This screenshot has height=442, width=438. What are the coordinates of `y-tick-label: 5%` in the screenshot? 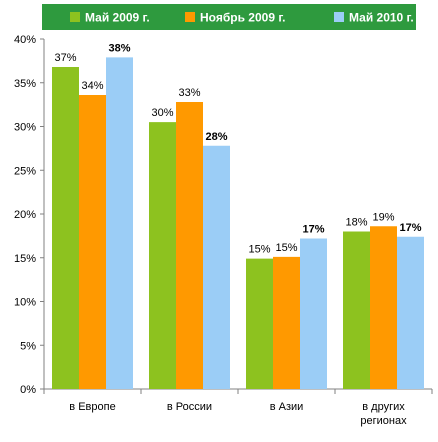 It's located at (28, 346).